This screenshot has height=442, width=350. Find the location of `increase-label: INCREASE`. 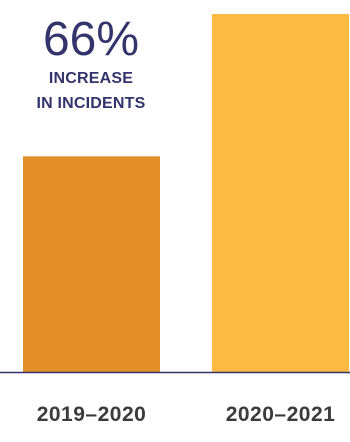

increase-label: INCREASE is located at coordinates (91, 78).